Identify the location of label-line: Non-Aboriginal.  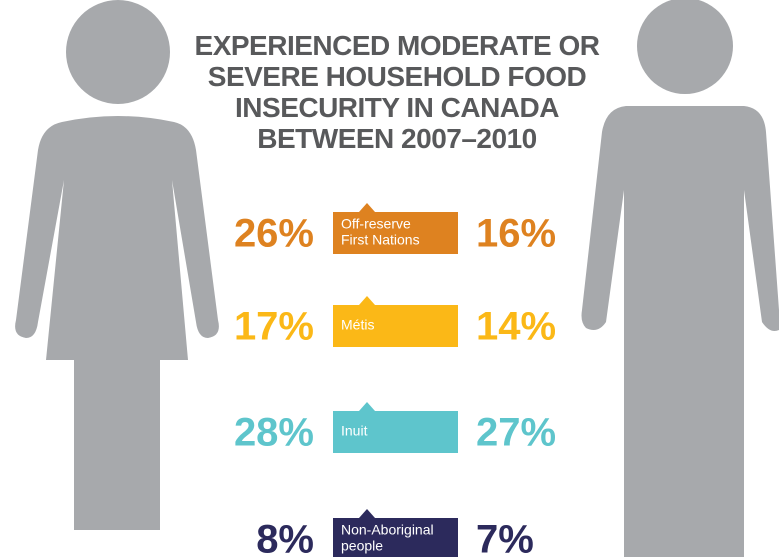
(387, 530).